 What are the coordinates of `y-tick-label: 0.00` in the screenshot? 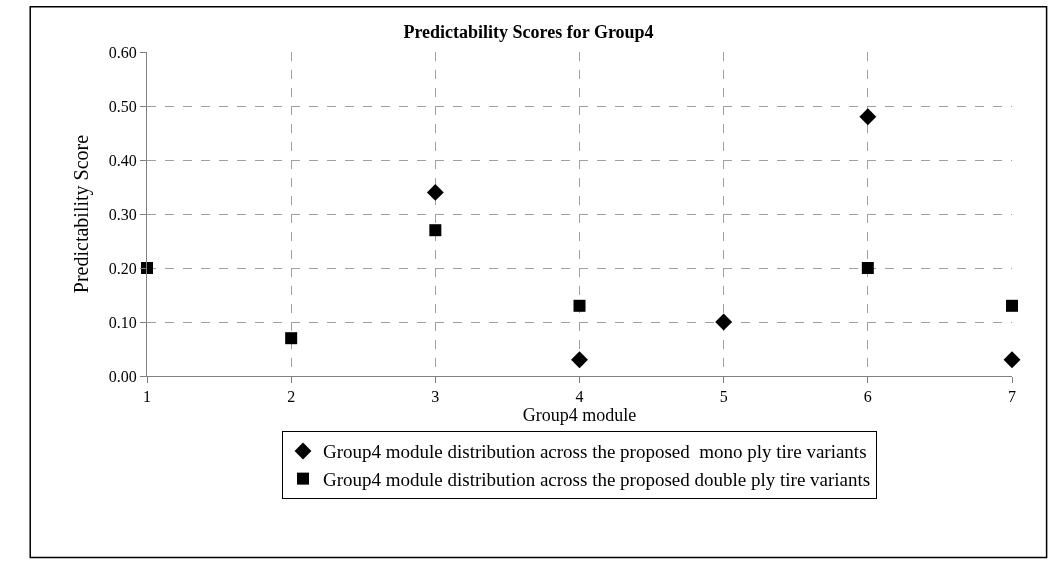 It's located at (122, 376).